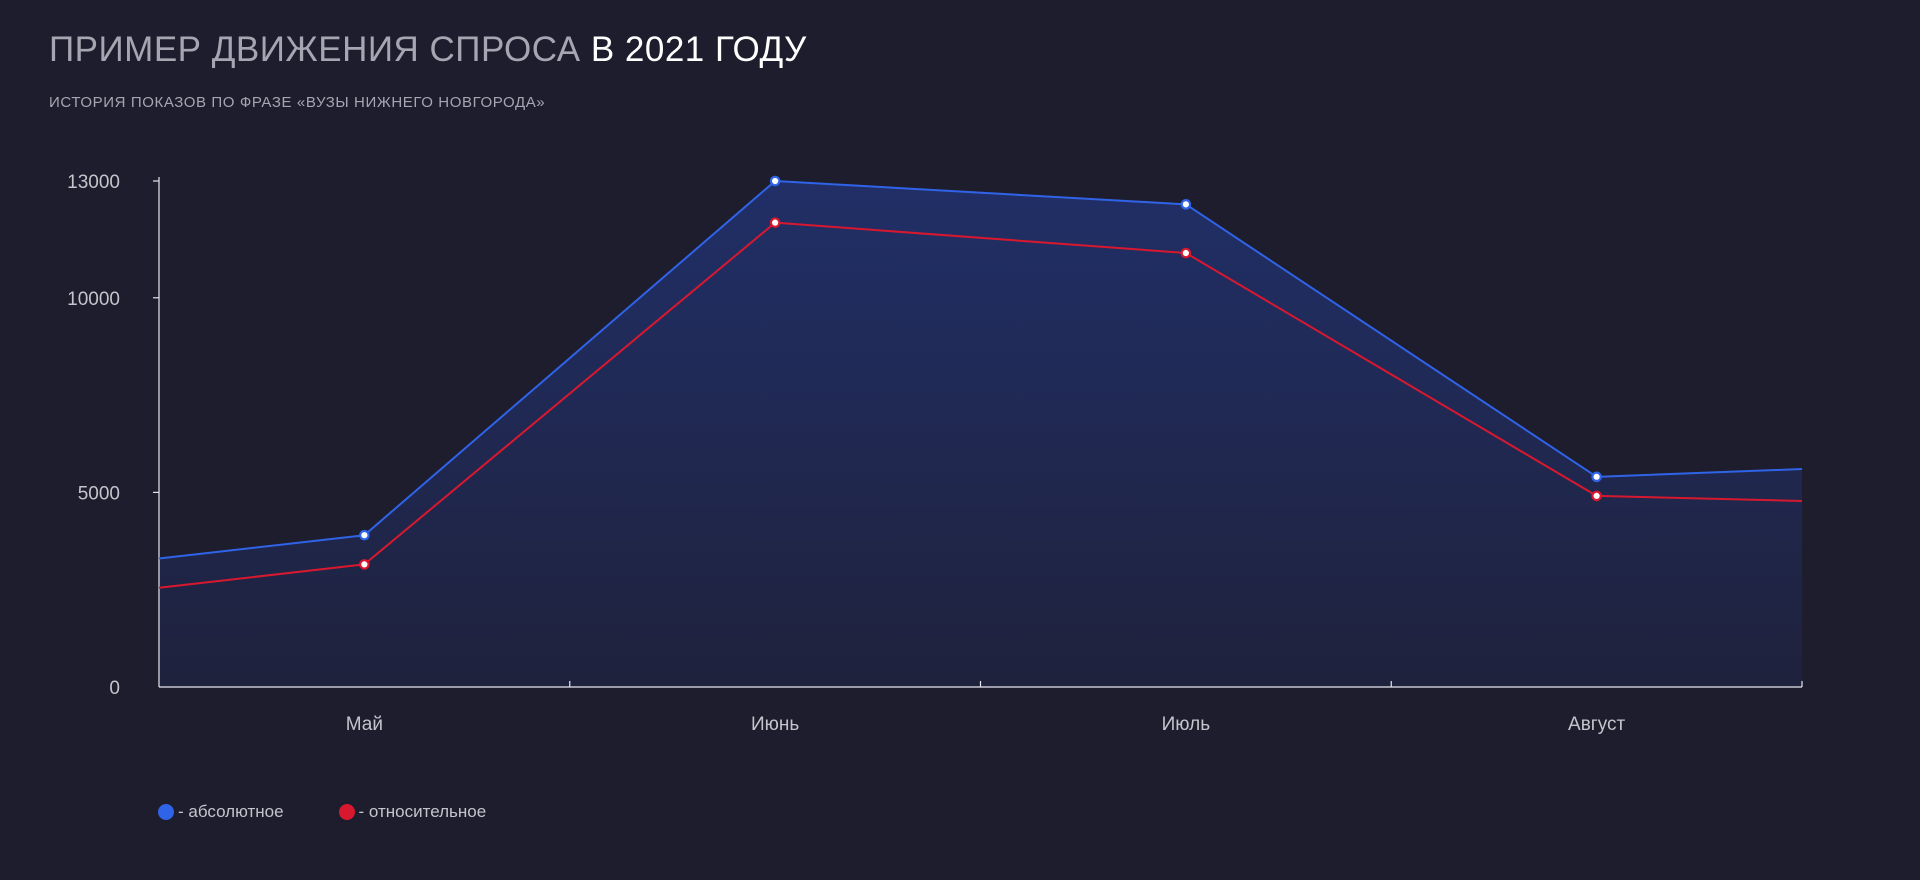 The image size is (1920, 880). I want to click on y-tick-label: 5000, so click(99, 493).